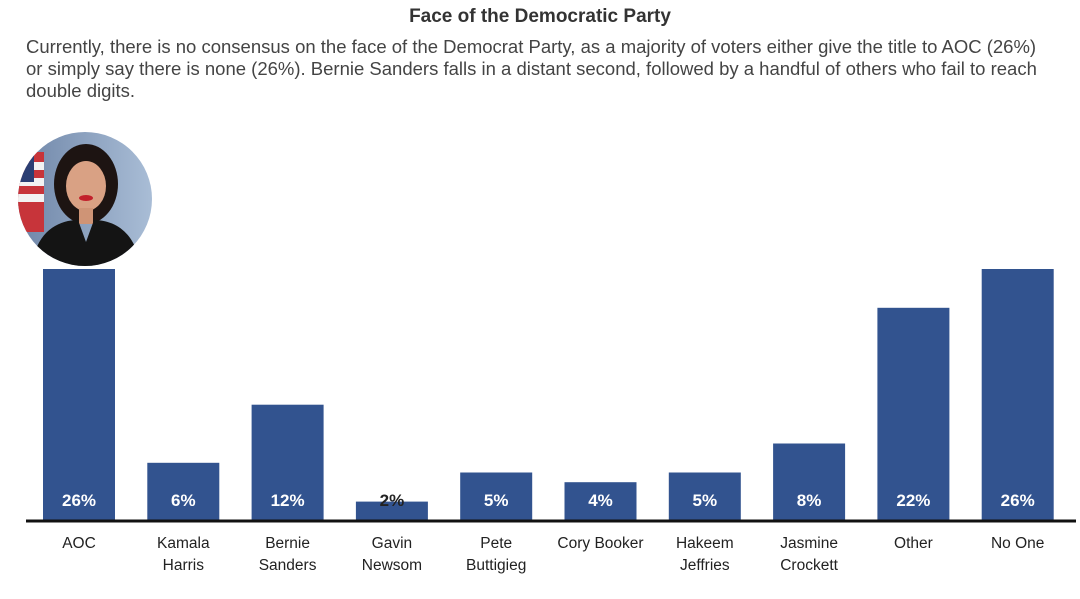 Image resolution: width=1080 pixels, height=599 pixels. Describe the element at coordinates (496, 554) in the screenshot. I see `x-tick-label: Pete Buttigieg` at that location.